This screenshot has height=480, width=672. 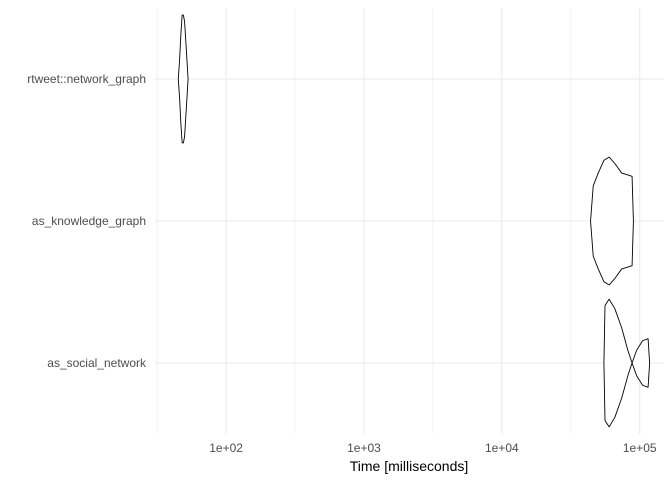 What do you see at coordinates (409, 466) in the screenshot?
I see `x-axis-title: Time [milliseconds]` at bounding box center [409, 466].